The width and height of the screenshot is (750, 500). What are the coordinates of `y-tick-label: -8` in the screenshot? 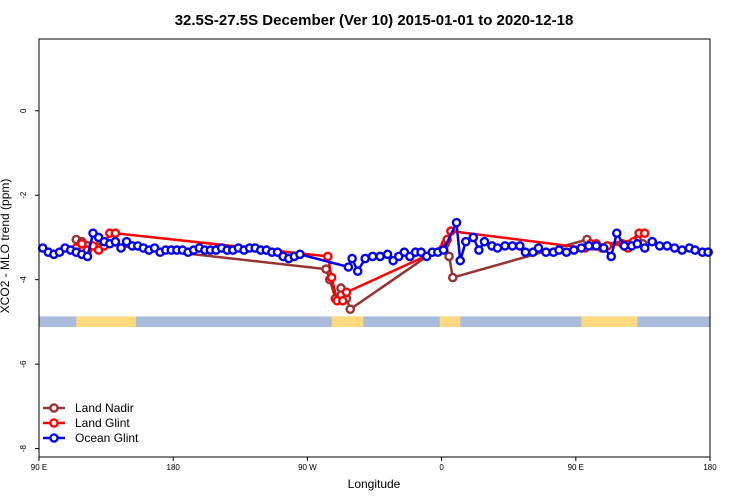 It's located at (23, 448).